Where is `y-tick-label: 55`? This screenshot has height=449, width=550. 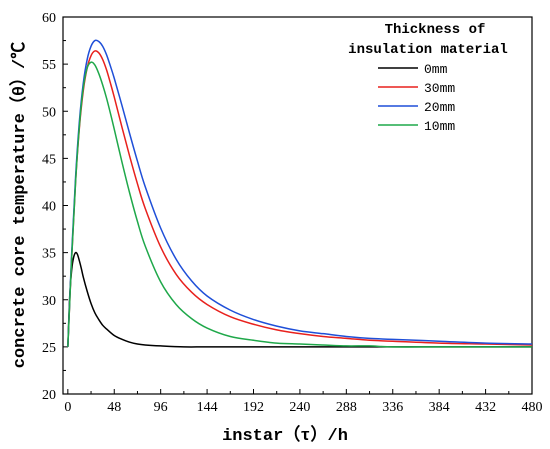
y-tick-label: 55 is located at coordinates (49, 65).